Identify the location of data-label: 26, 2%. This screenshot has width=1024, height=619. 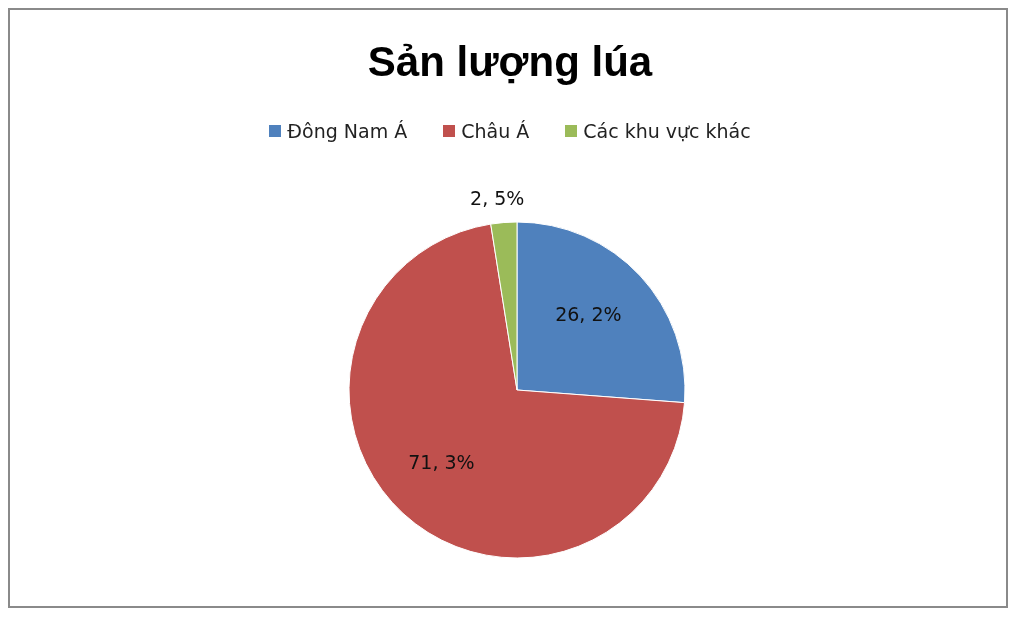
(588, 314).